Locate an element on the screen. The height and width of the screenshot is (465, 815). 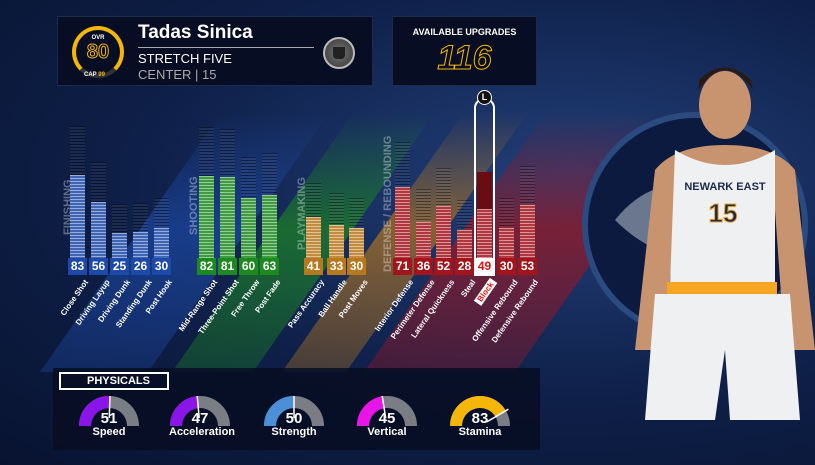
attribute-value: 26 is located at coordinates (140, 266).